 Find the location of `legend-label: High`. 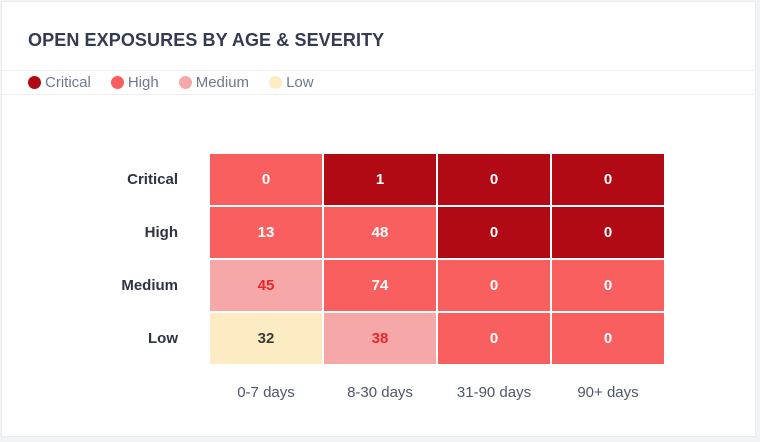

legend-label: High is located at coordinates (143, 82).